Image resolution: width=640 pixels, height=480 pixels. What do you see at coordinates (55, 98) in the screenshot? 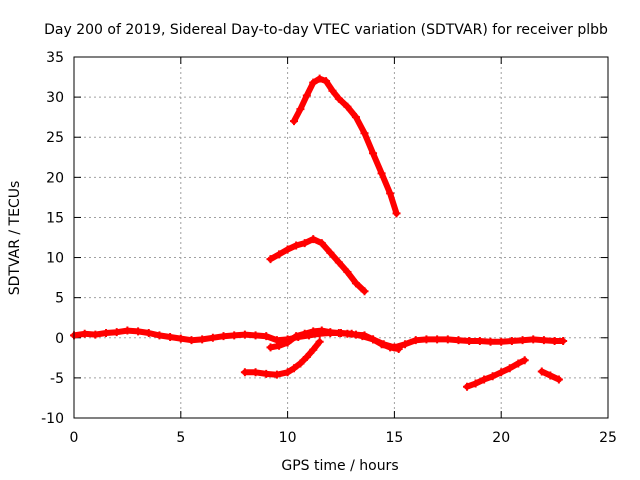
I see `y-tick-label: 30` at bounding box center [55, 98].